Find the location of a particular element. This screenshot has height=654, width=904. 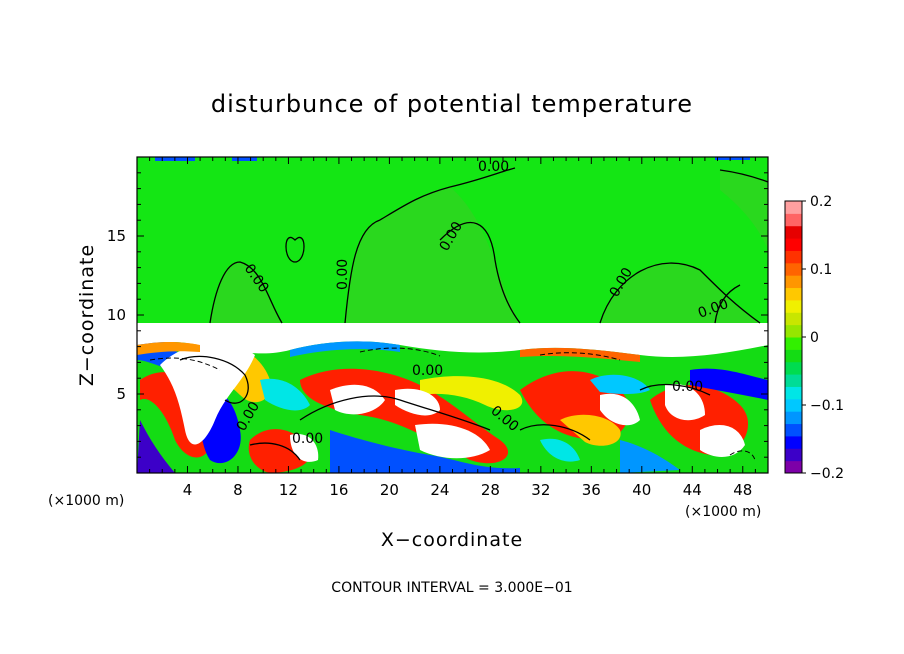

y-tick-label: 5 is located at coordinates (121, 394).